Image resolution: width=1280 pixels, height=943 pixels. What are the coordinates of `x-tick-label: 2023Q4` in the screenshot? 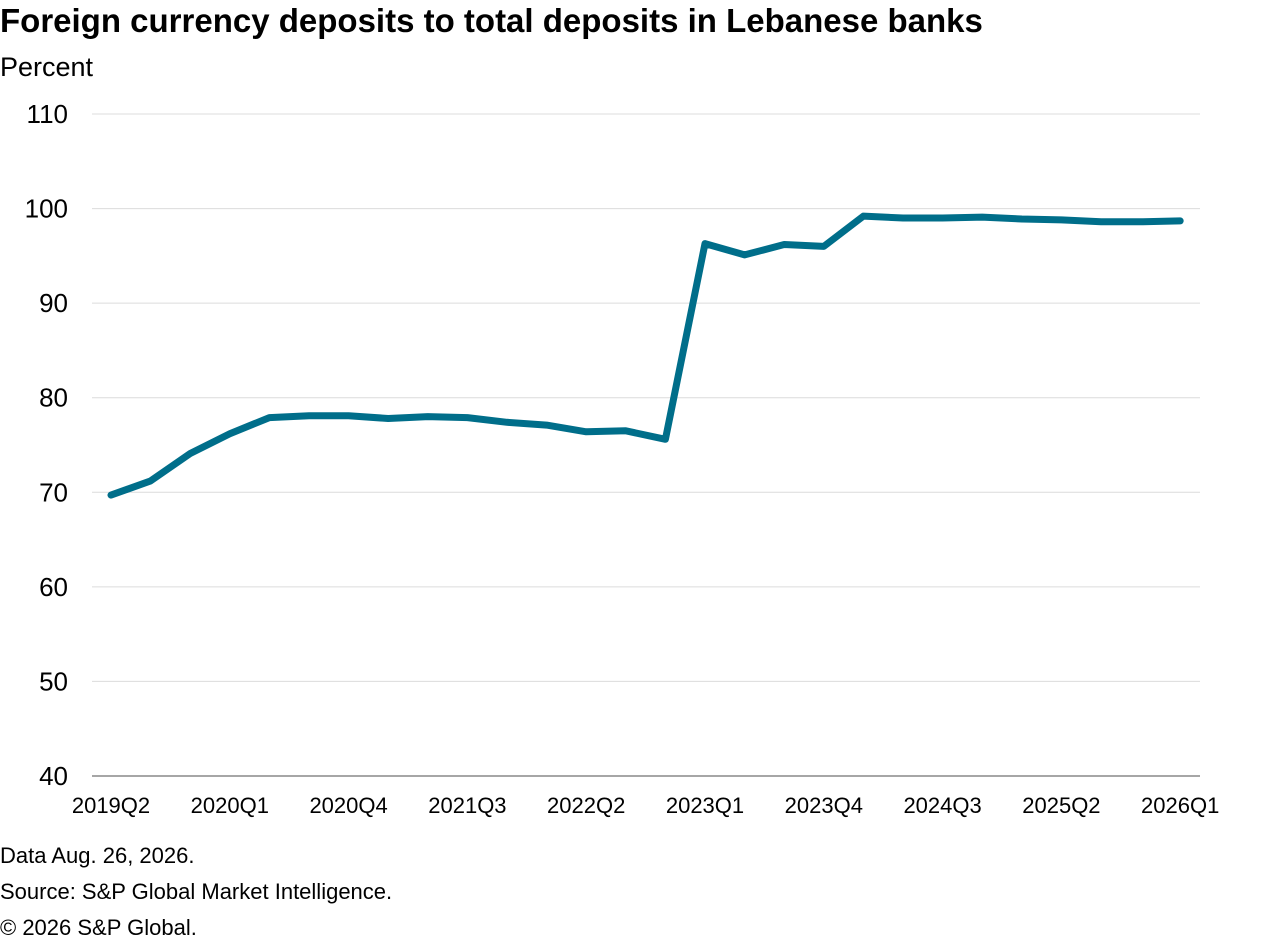 It's located at (824, 805).